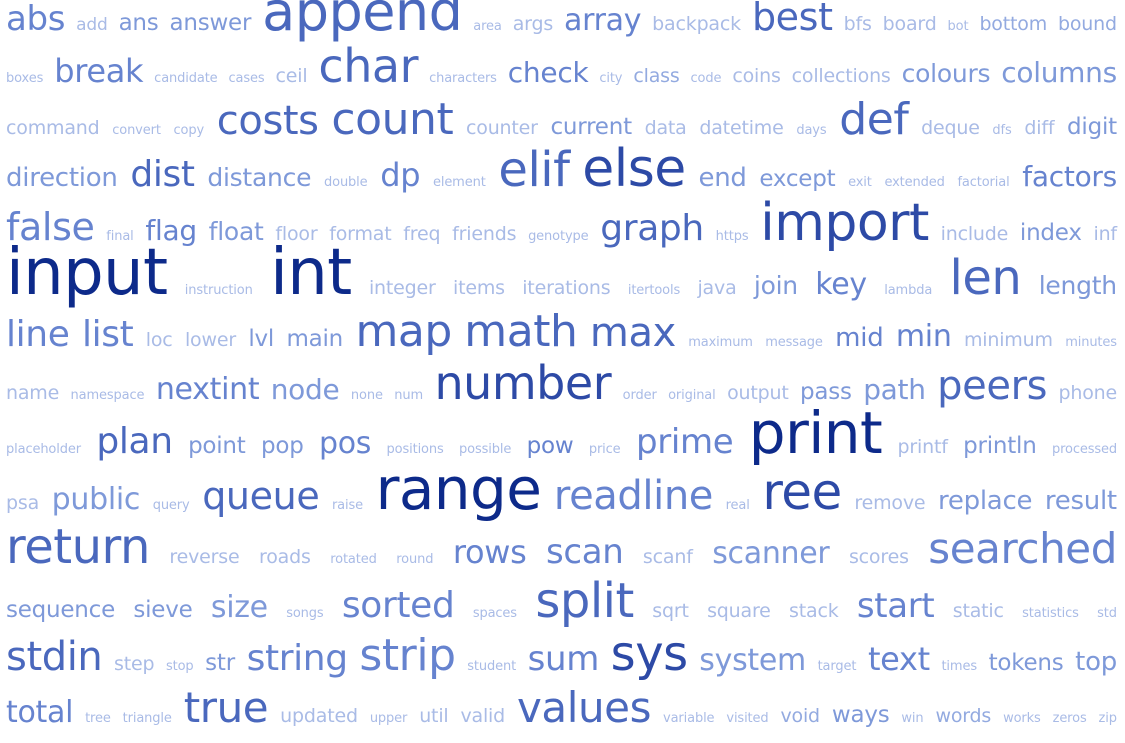 The image size is (1125, 743). I want to click on word-point: point, so click(217, 446).